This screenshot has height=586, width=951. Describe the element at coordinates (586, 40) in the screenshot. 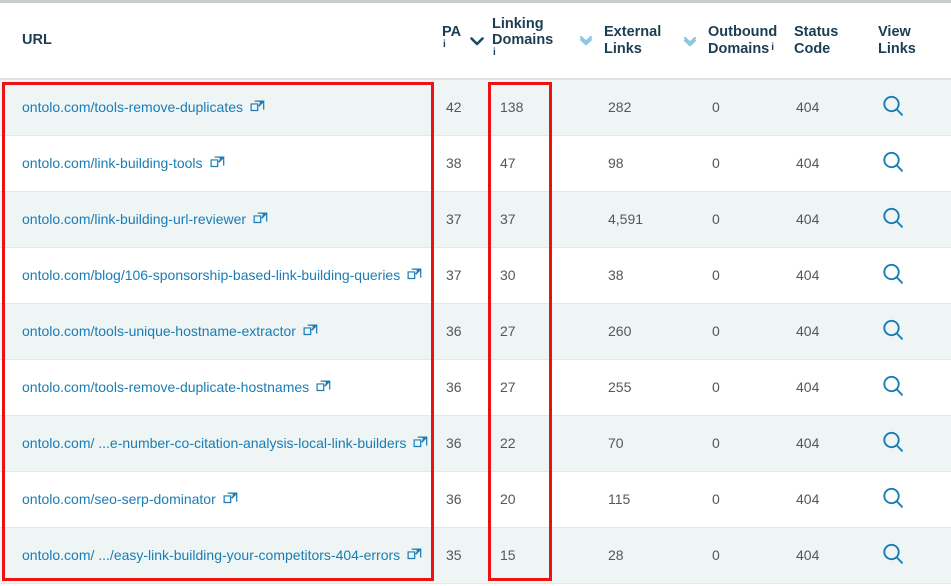

I see `sort-chevron-linking-domains-icon` at that location.